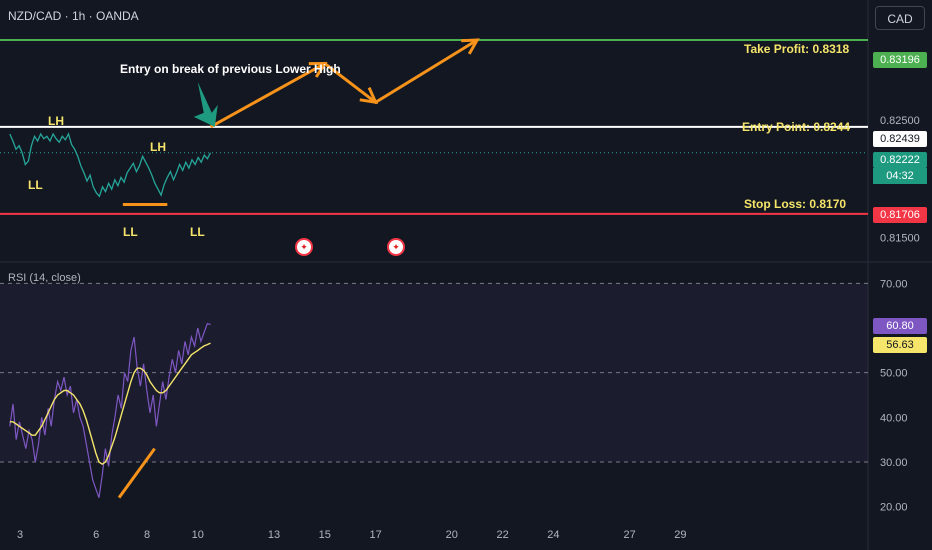 The width and height of the screenshot is (932, 550). I want to click on rsi-tick-label: 50.00, so click(894, 374).